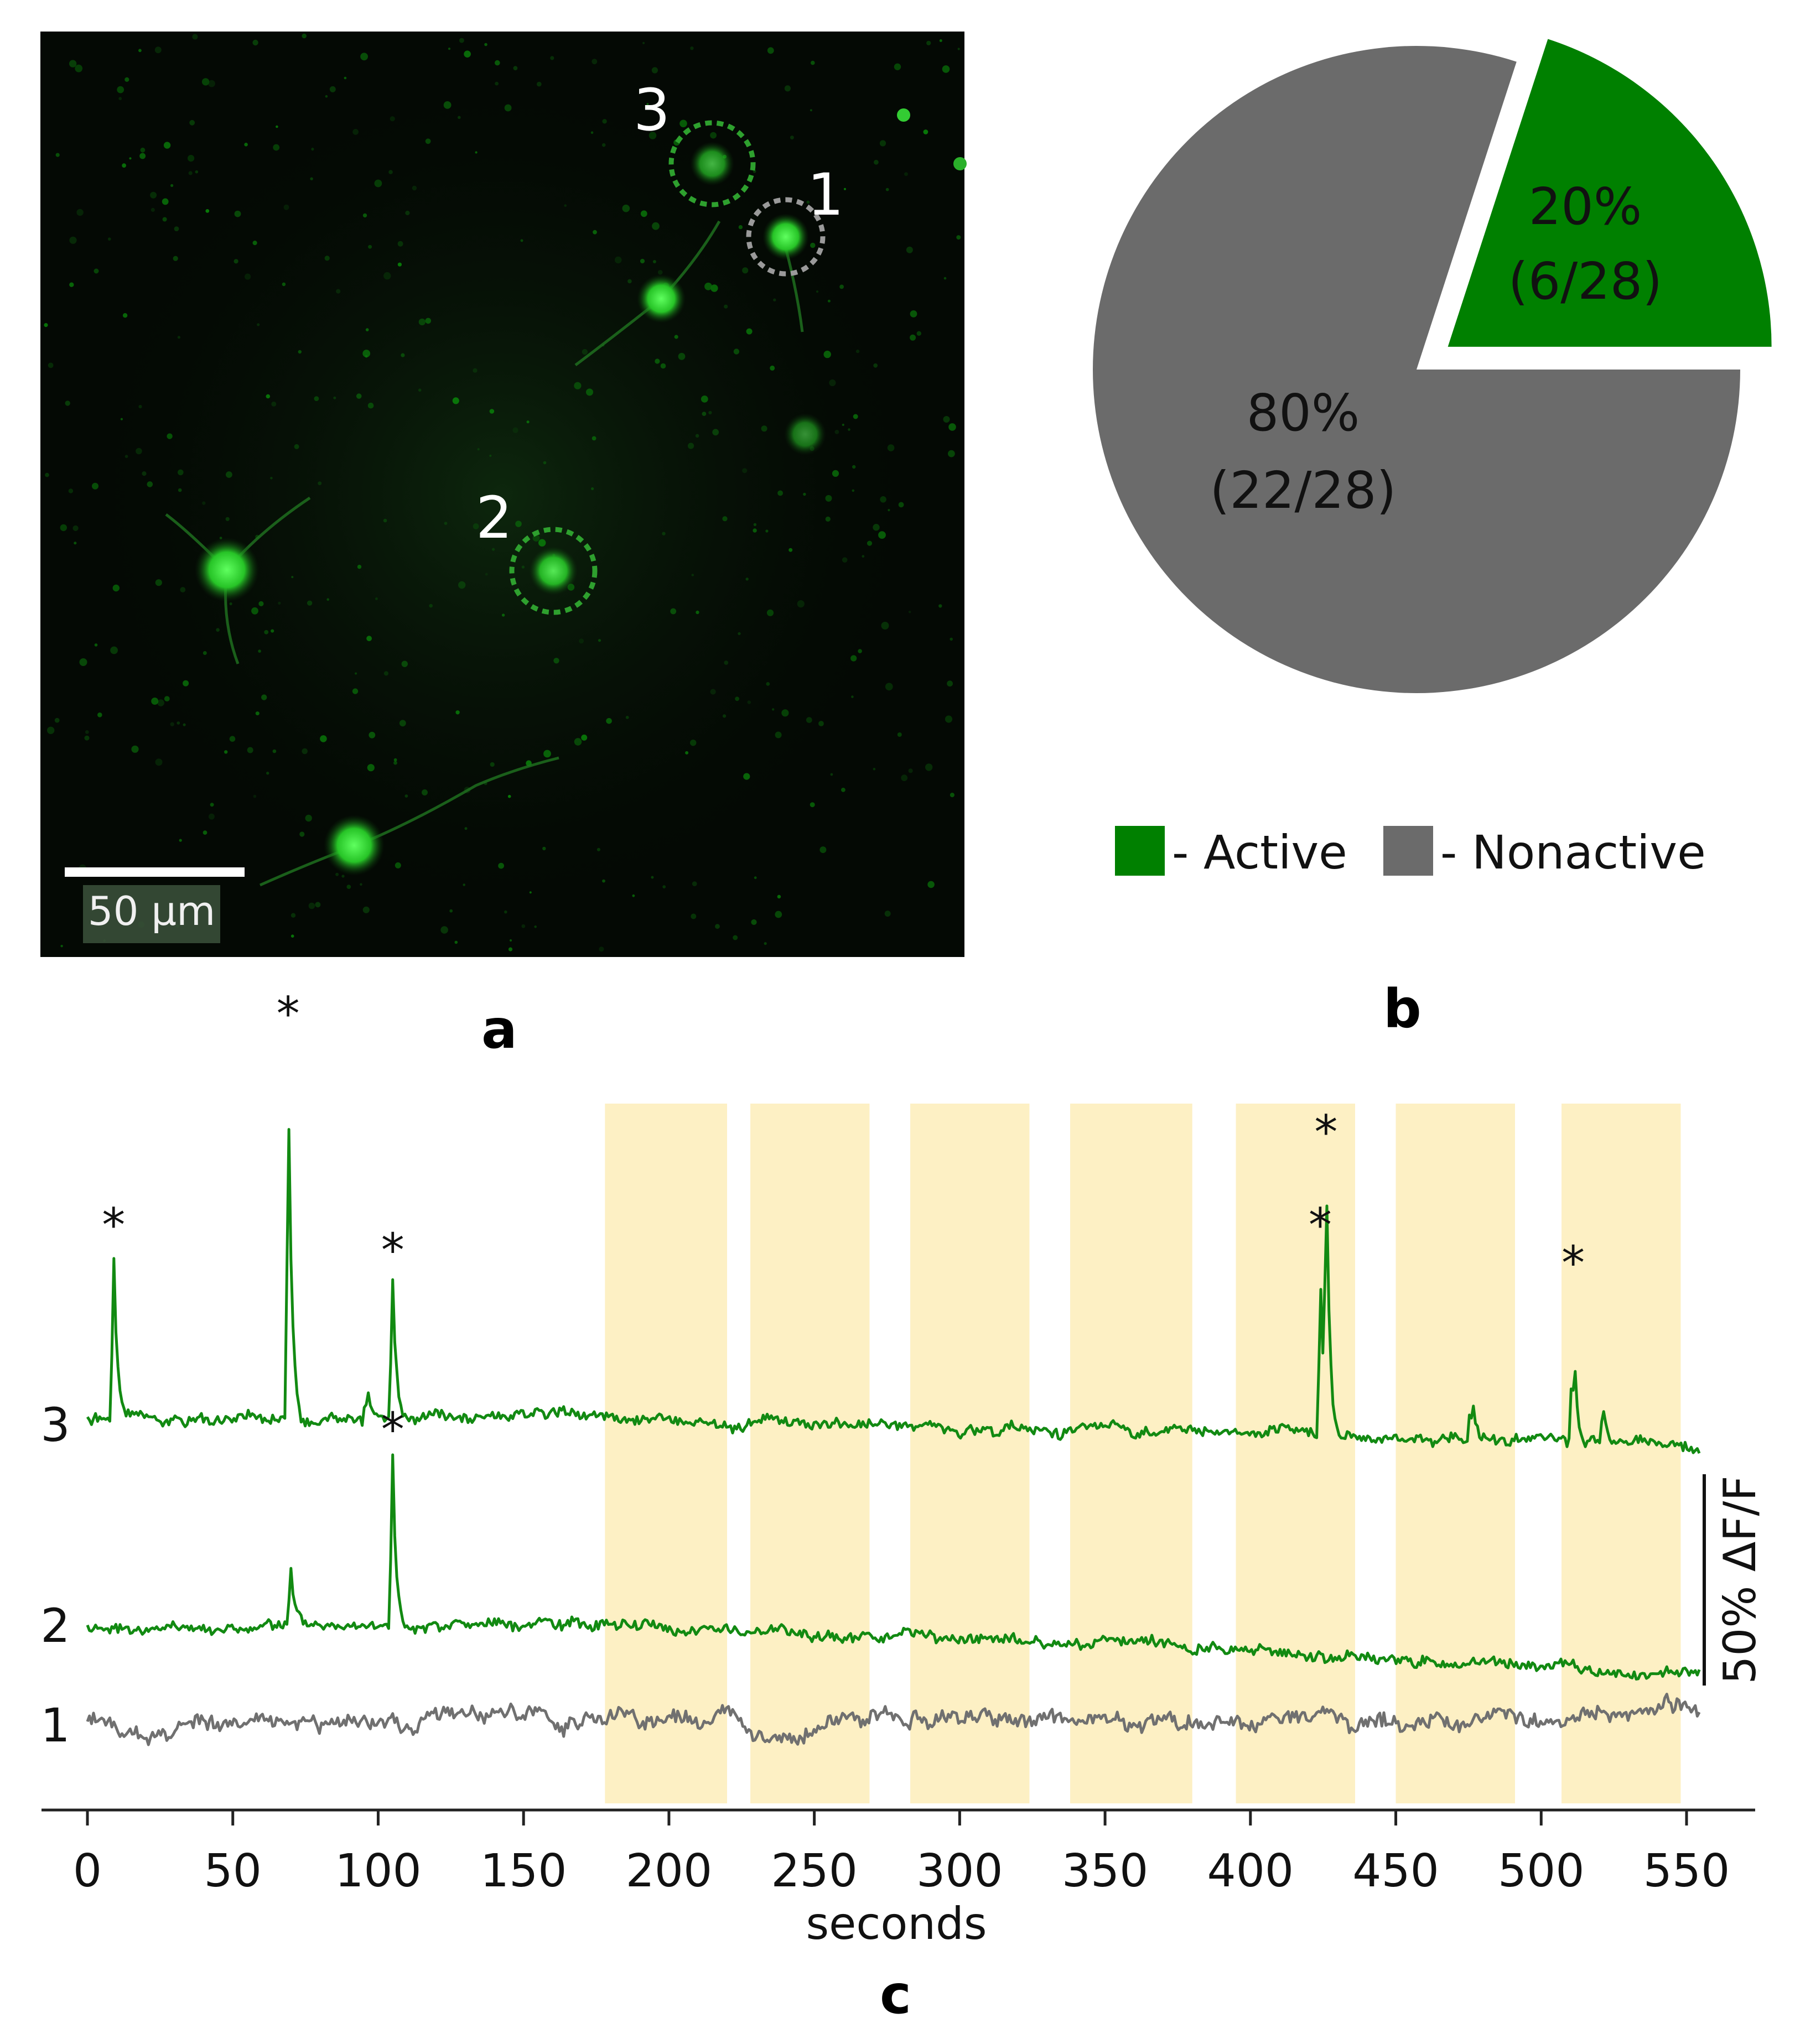 This screenshot has height=2044, width=1795. What do you see at coordinates (87, 1871) in the screenshot?
I see `x-tick-label-0: 0` at bounding box center [87, 1871].